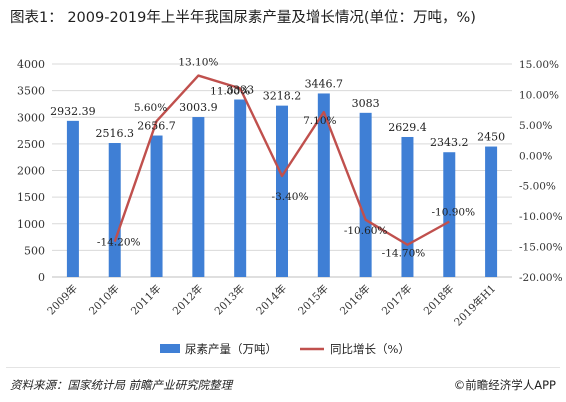 This screenshot has width=566, height=402. Describe the element at coordinates (198, 63) in the screenshot. I see `line-value-label: 13.10%` at that location.